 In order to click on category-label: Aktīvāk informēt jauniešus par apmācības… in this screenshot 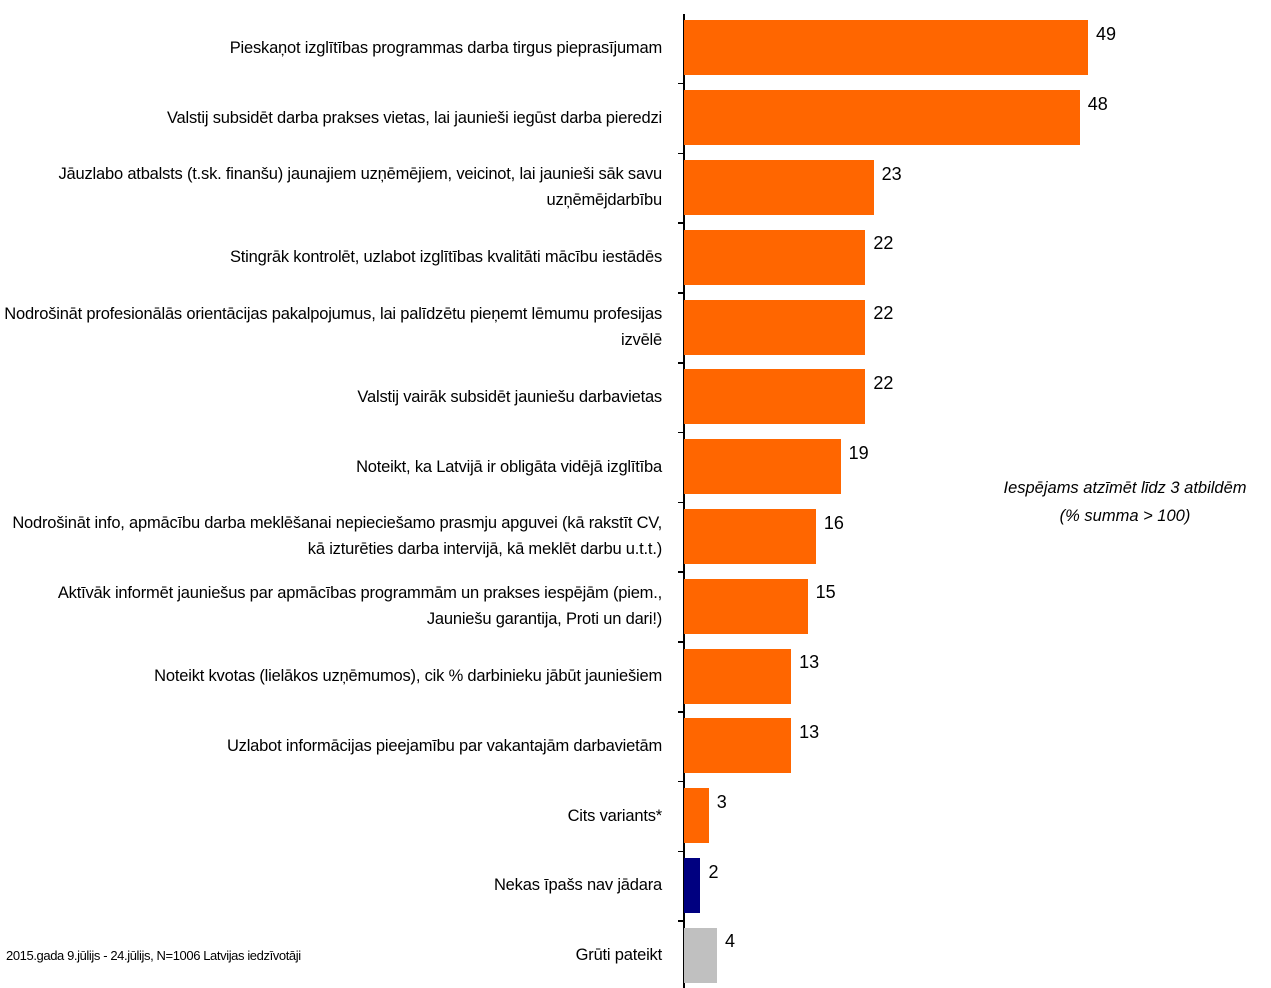, I will do `click(359, 606)`.